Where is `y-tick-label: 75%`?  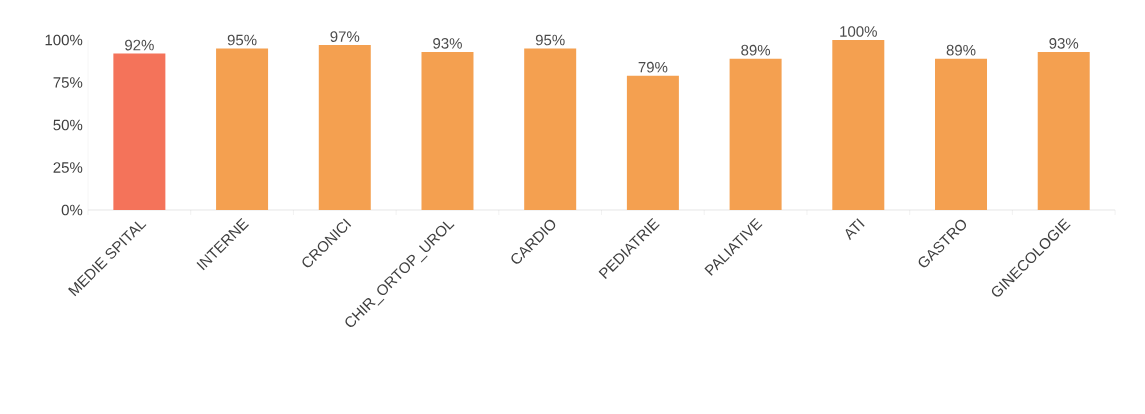 y-tick-label: 75% is located at coordinates (68, 82).